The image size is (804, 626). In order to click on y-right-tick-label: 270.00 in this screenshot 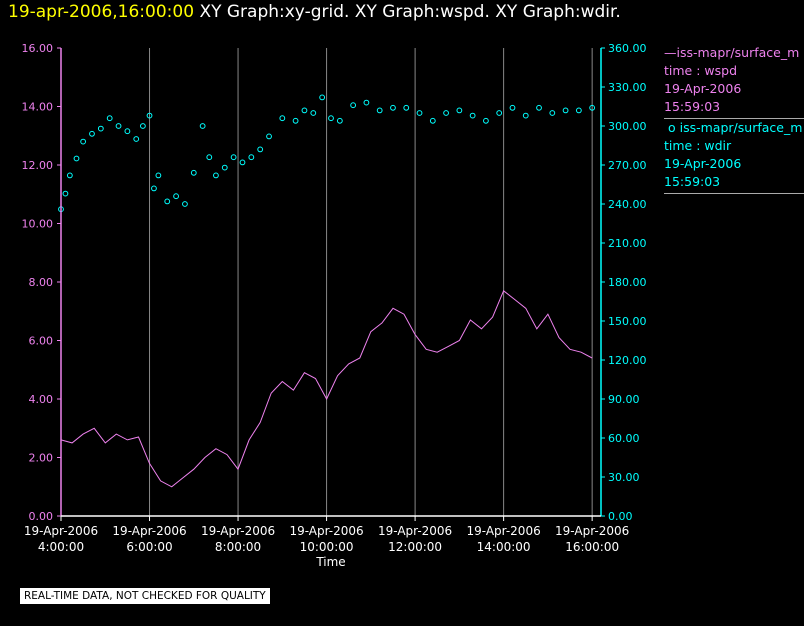, I will do `click(627, 165)`.